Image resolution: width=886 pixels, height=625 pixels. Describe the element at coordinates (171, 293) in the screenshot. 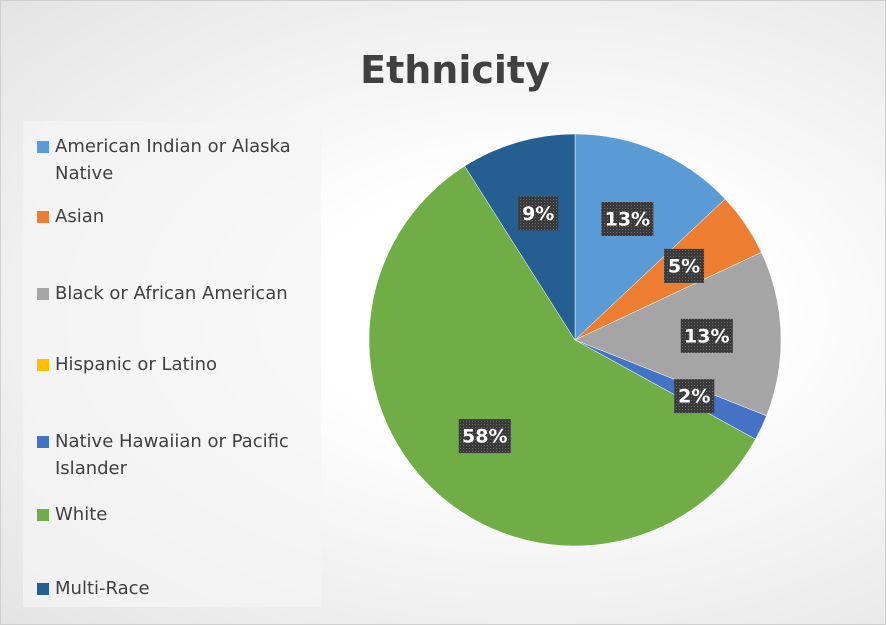

I see `legend-label: Black or African American` at that location.